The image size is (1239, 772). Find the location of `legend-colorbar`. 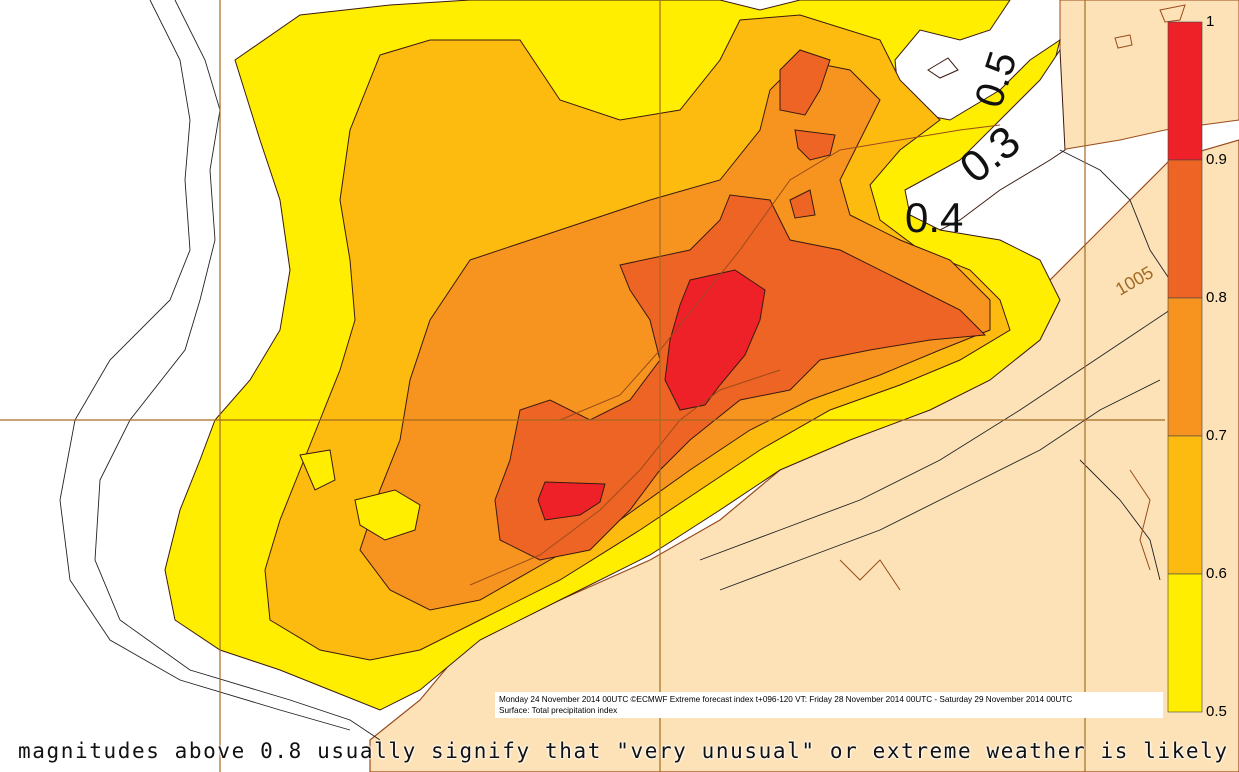

legend-colorbar is located at coordinates (1185, 367).